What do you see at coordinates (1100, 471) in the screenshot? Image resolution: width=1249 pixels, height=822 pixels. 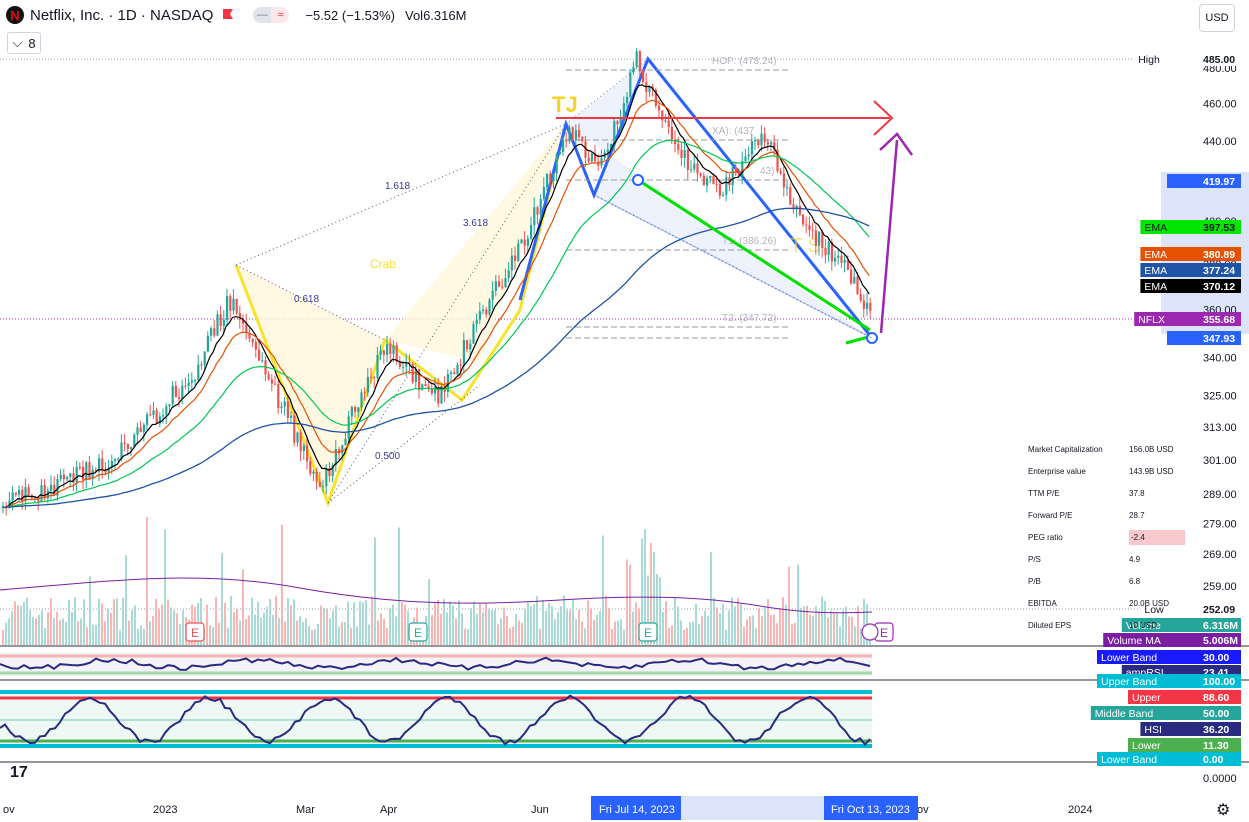 I see `fundamental-row: Enterprise value 143.9B USD` at bounding box center [1100, 471].